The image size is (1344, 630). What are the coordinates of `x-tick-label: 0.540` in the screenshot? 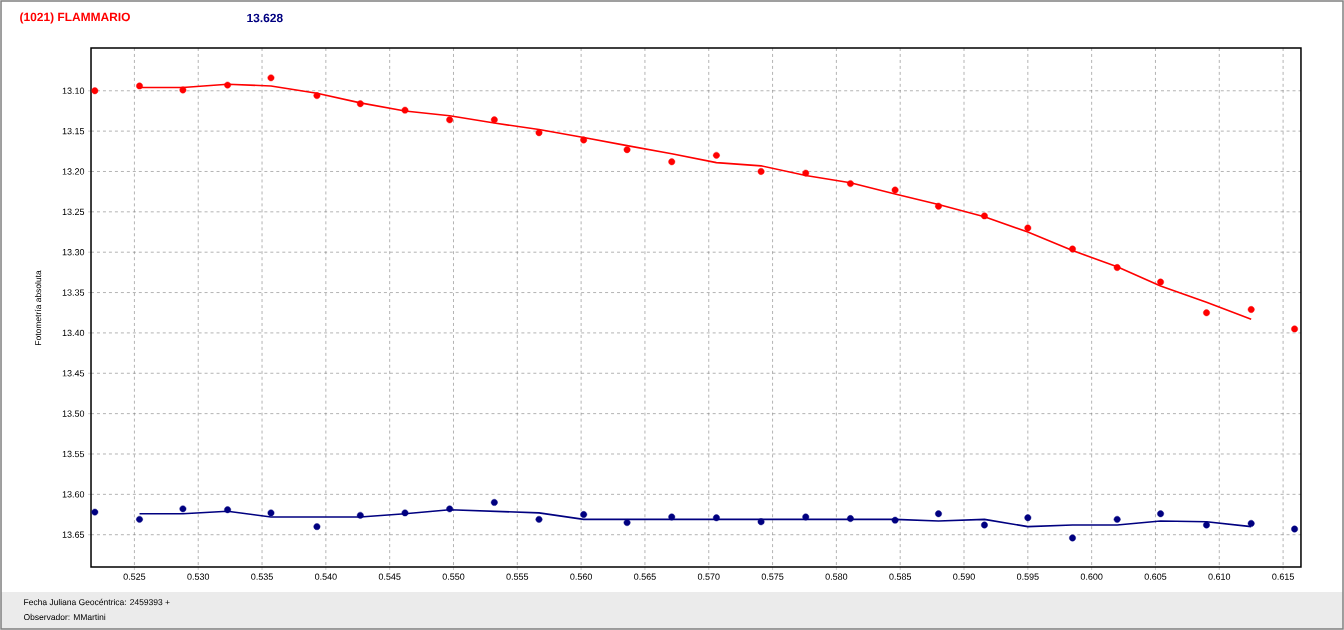 It's located at (325, 576).